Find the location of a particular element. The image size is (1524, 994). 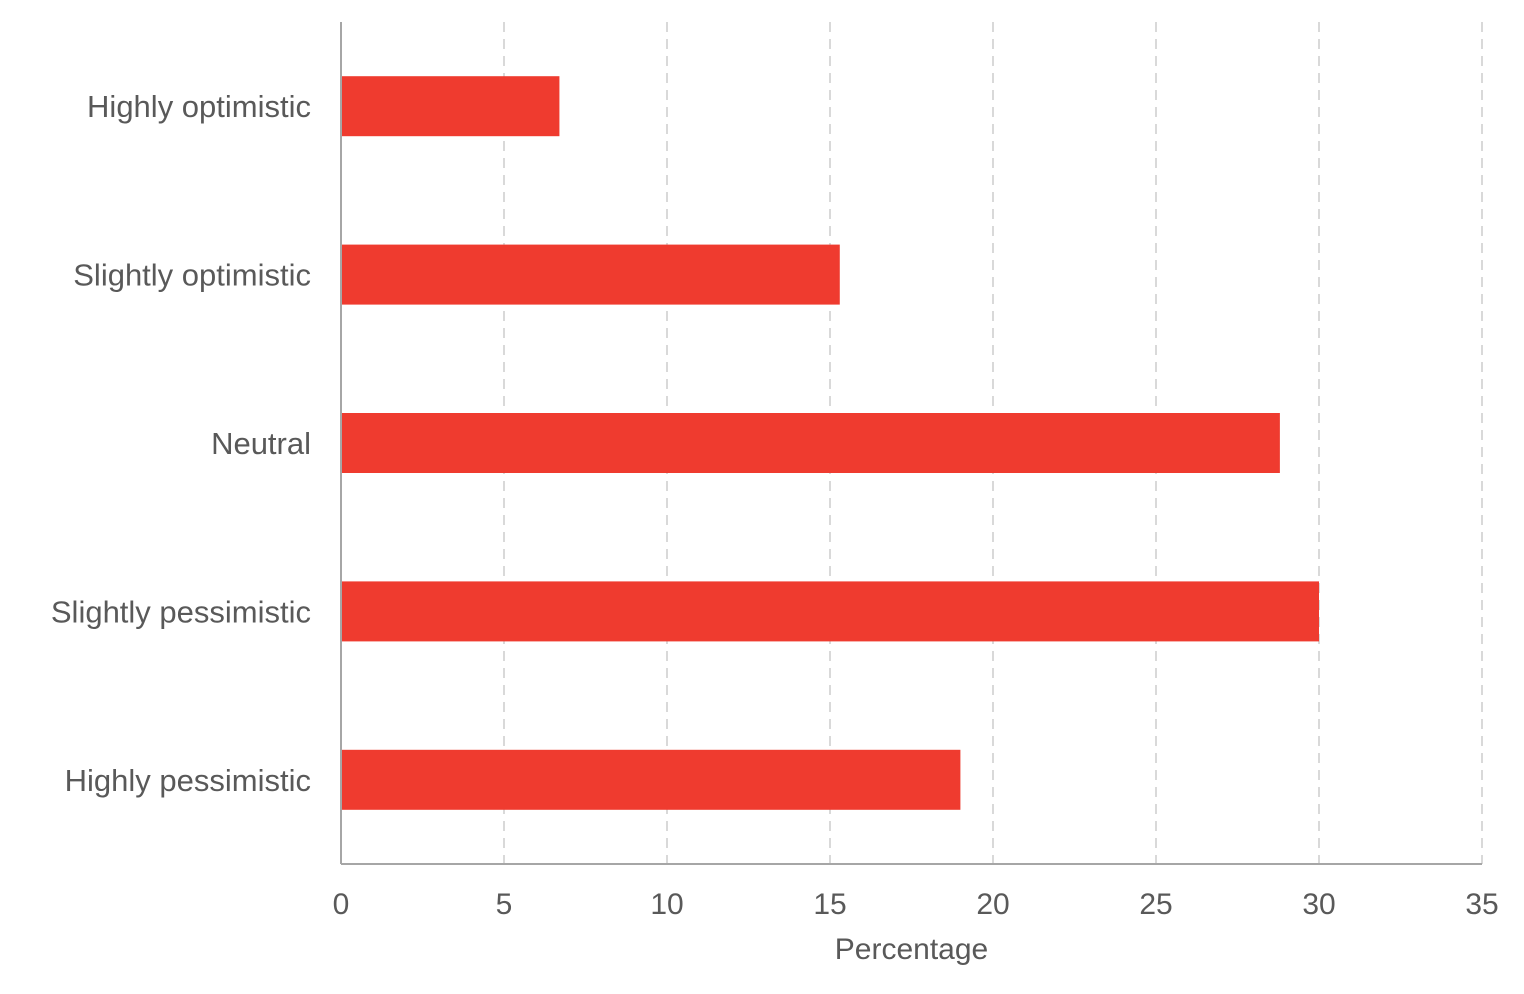

category-label: Neutral is located at coordinates (261, 443).